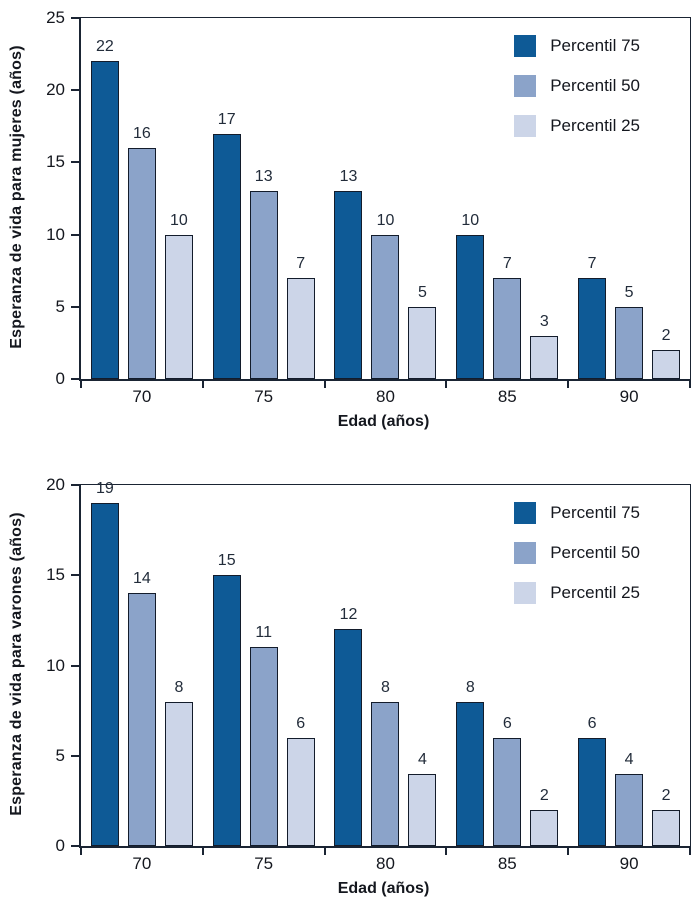 The height and width of the screenshot is (913, 700). I want to click on bar-group-85: 10 7 3, so click(507, 295).